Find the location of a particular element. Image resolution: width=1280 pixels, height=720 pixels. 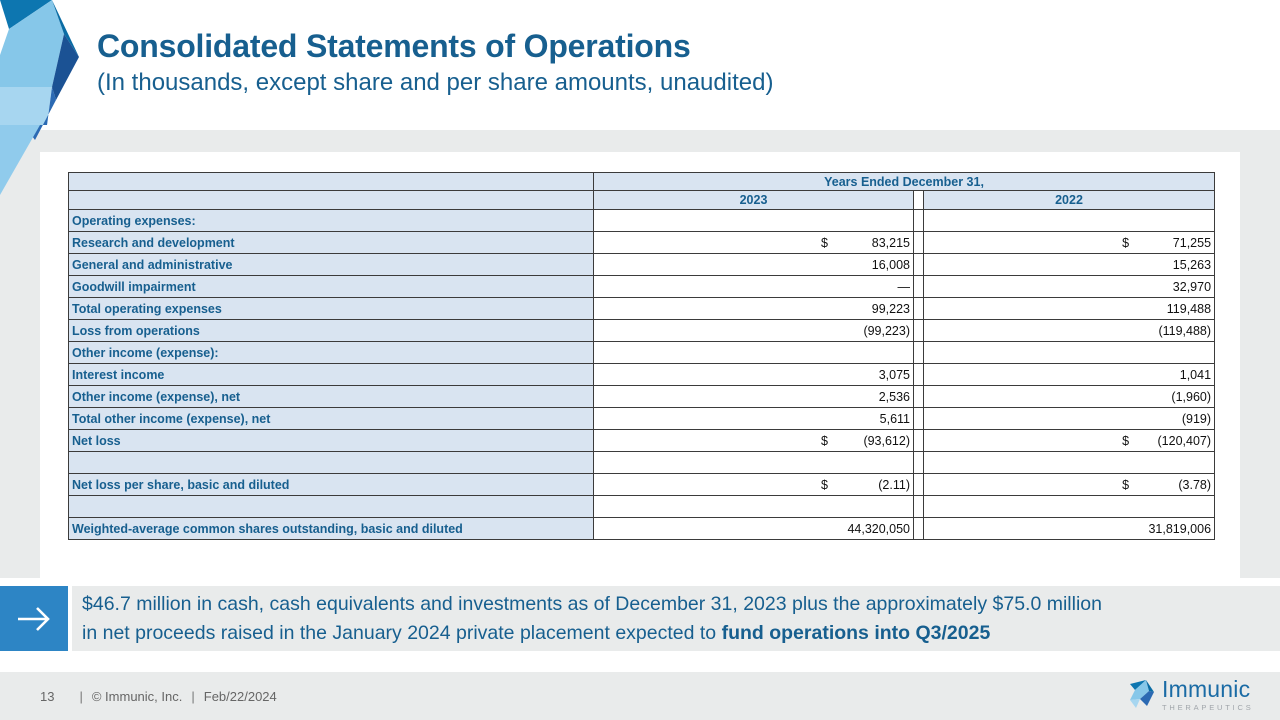

table-row: General and administrative 16,008 15,263 is located at coordinates (642, 264).